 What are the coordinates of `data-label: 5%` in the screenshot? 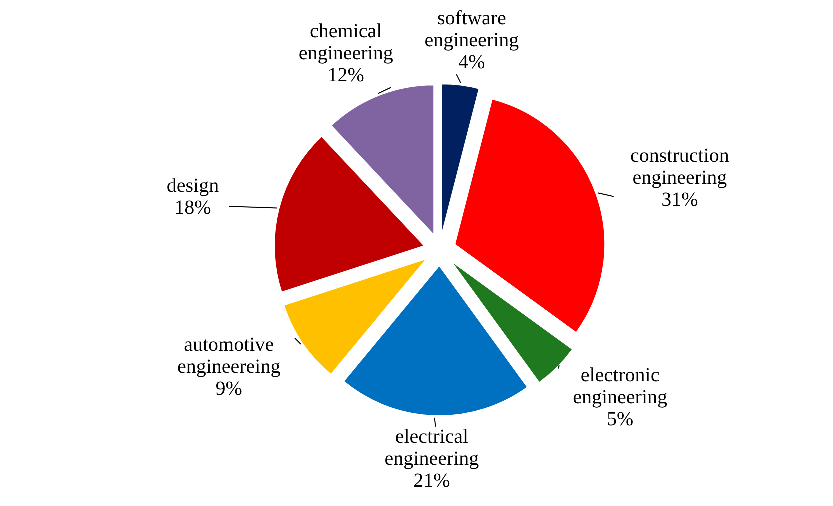 It's located at (620, 419).